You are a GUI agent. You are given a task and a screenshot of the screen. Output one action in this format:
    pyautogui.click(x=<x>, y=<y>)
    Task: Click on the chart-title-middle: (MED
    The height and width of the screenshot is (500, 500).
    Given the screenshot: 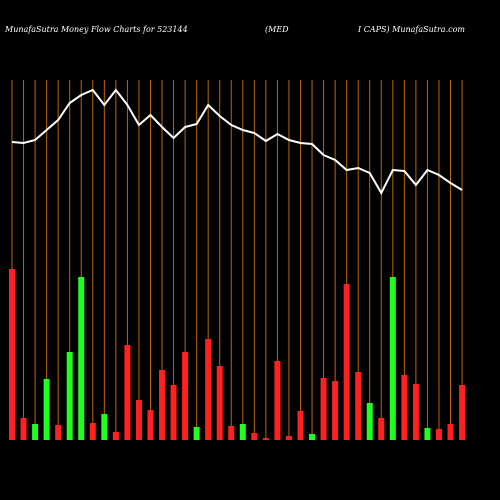 What is the action you would take?
    pyautogui.click(x=277, y=29)
    